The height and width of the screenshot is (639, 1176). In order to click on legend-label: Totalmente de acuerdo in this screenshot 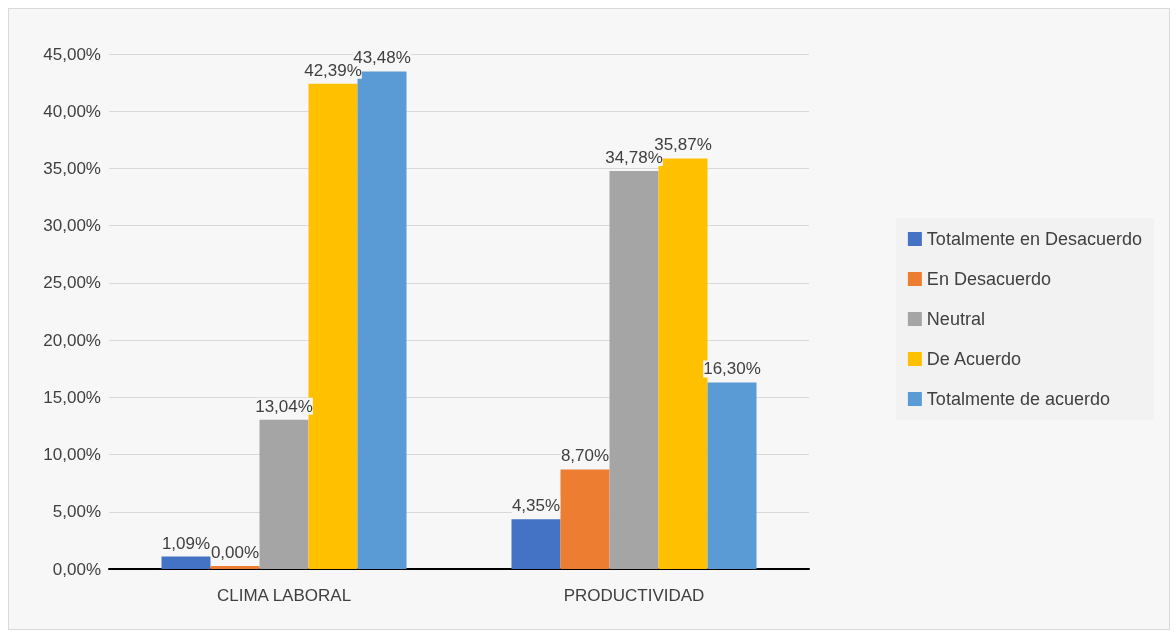, I will do `click(1018, 399)`.